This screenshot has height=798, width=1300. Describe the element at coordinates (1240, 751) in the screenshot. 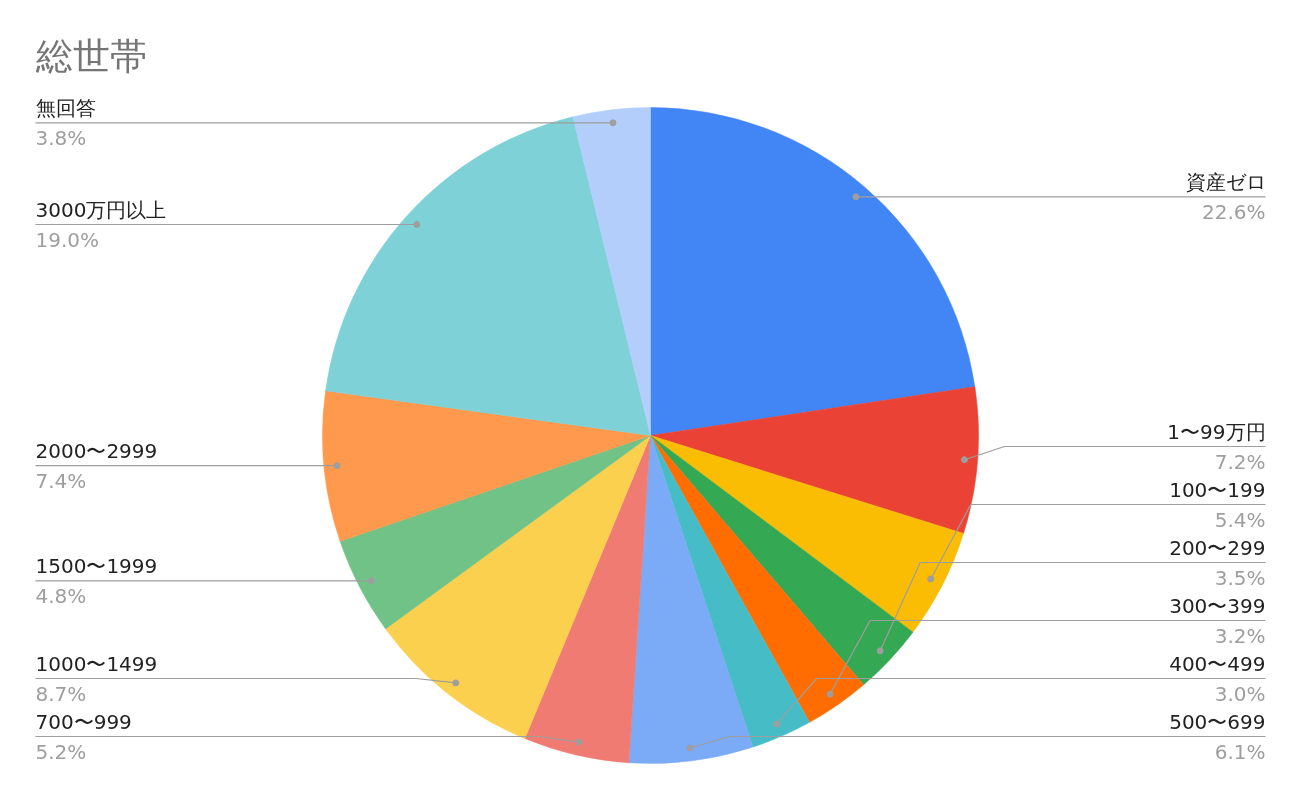

I see `data-label: 6.1%` at that location.